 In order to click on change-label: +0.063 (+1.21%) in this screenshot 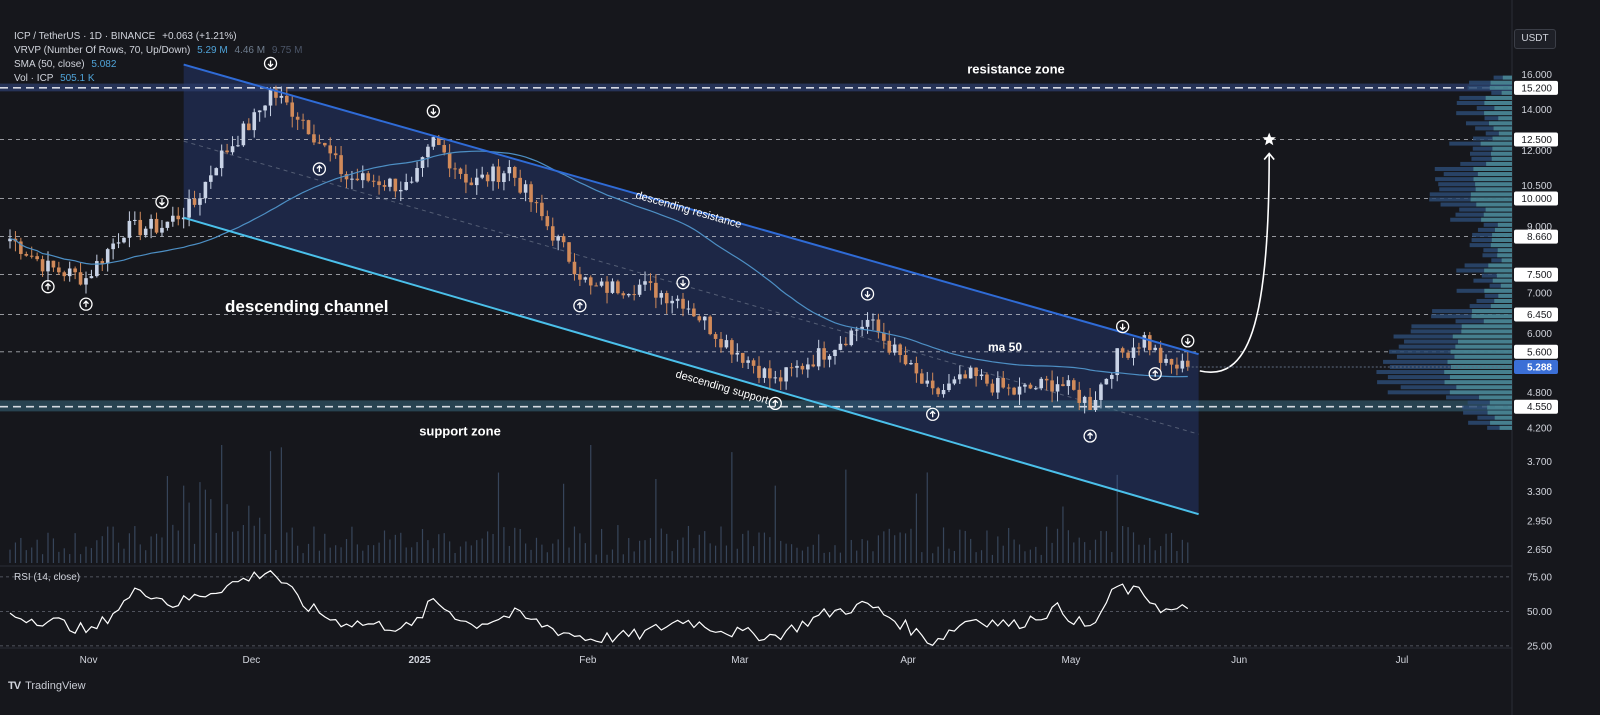, I will do `click(199, 36)`.